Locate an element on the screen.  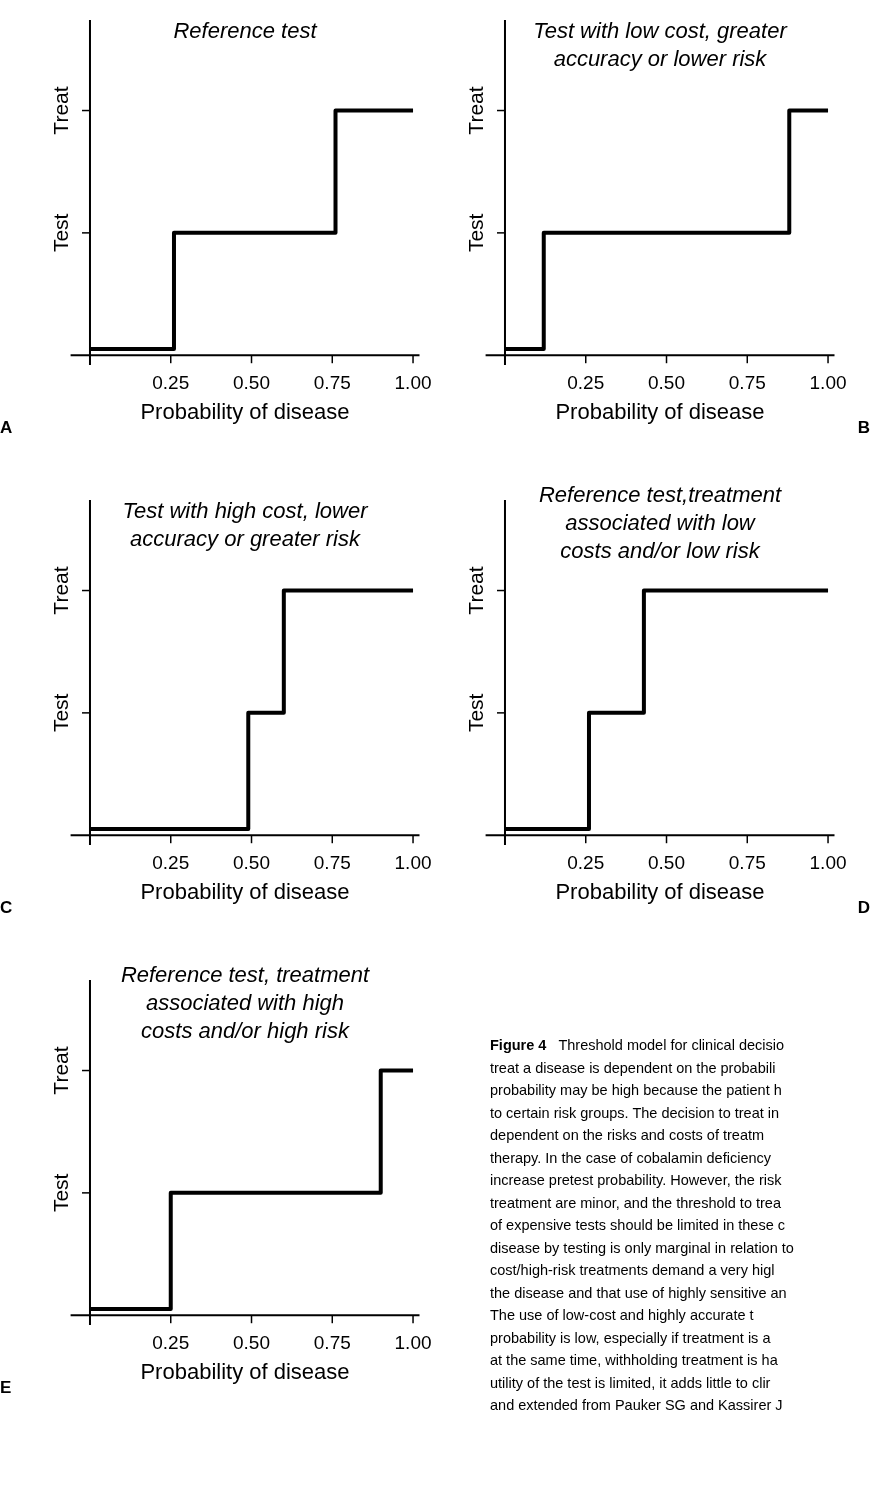
chart-title: Test with high cost, lower accuracy or greater risk is located at coordinates (246, 524).